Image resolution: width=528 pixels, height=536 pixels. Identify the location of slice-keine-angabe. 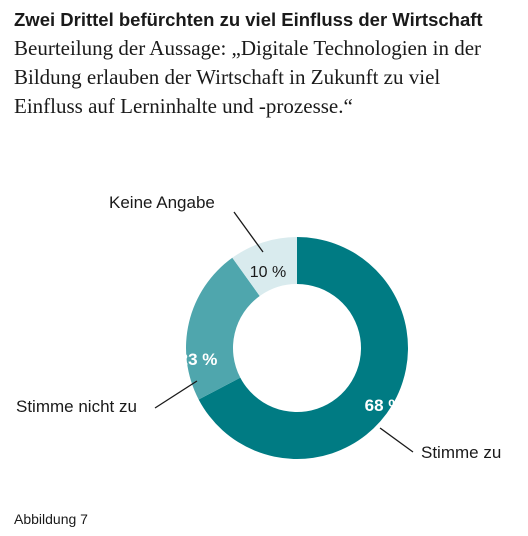
(264, 266).